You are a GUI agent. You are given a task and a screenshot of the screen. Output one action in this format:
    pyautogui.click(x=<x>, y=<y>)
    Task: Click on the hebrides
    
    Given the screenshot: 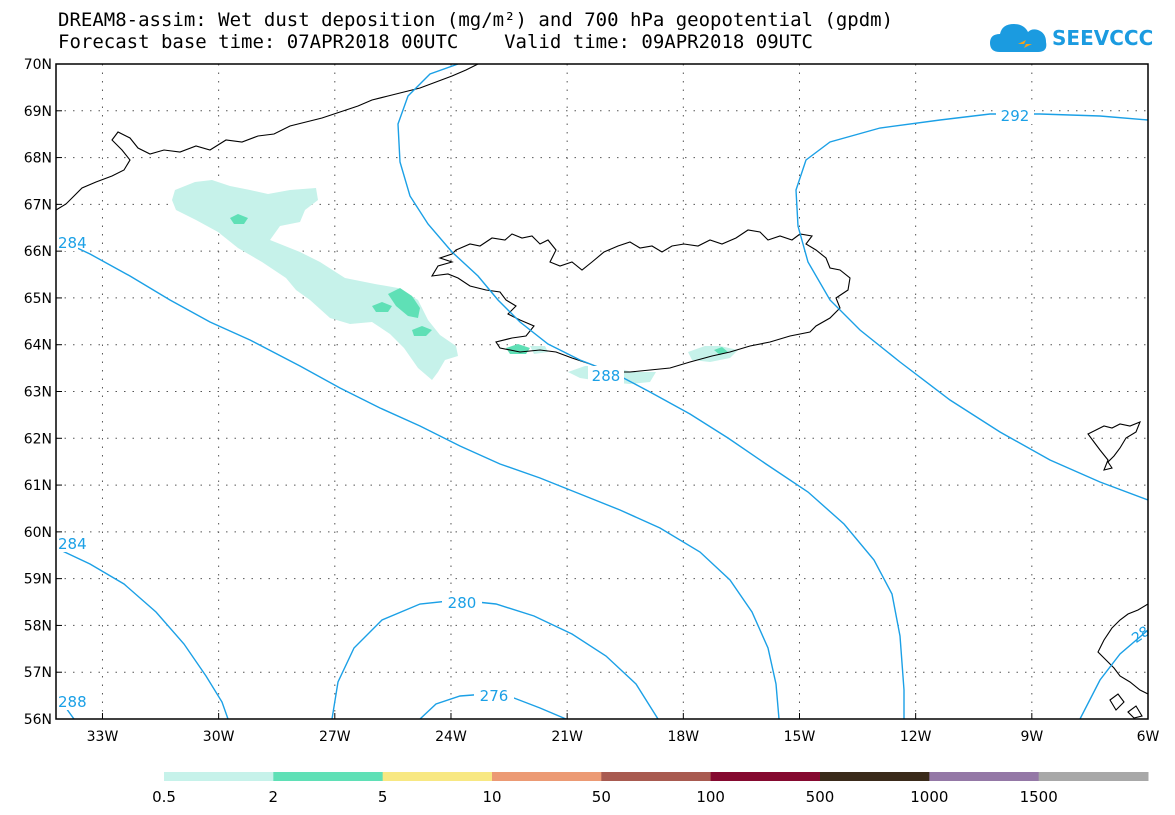 What is the action you would take?
    pyautogui.click(x=1126, y=706)
    